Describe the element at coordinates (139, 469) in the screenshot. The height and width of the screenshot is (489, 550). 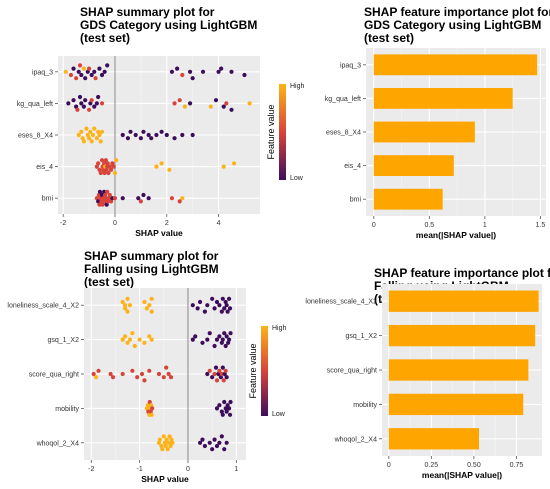
I see `x-tick-label: -1` at that location.